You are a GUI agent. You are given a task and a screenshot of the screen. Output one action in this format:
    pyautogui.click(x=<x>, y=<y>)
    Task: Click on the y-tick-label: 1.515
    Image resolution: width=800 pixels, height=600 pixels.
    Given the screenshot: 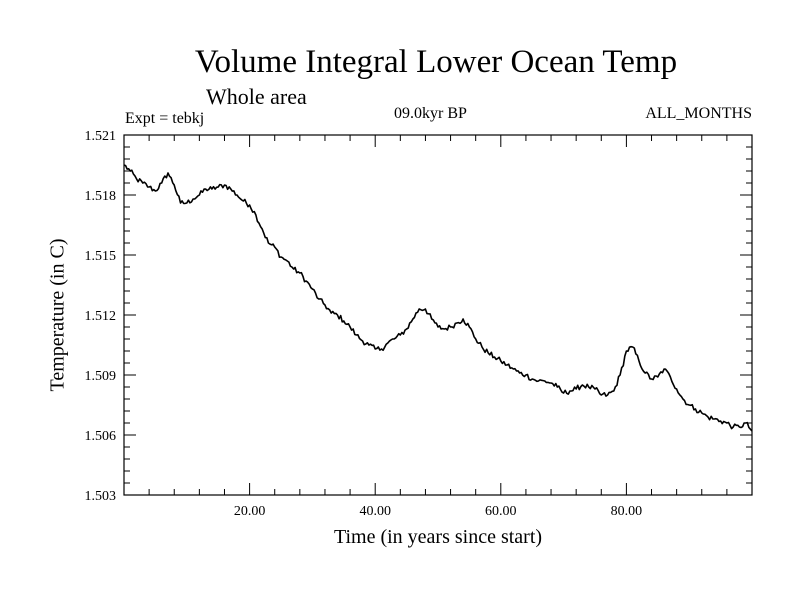 What is the action you would take?
    pyautogui.click(x=101, y=256)
    